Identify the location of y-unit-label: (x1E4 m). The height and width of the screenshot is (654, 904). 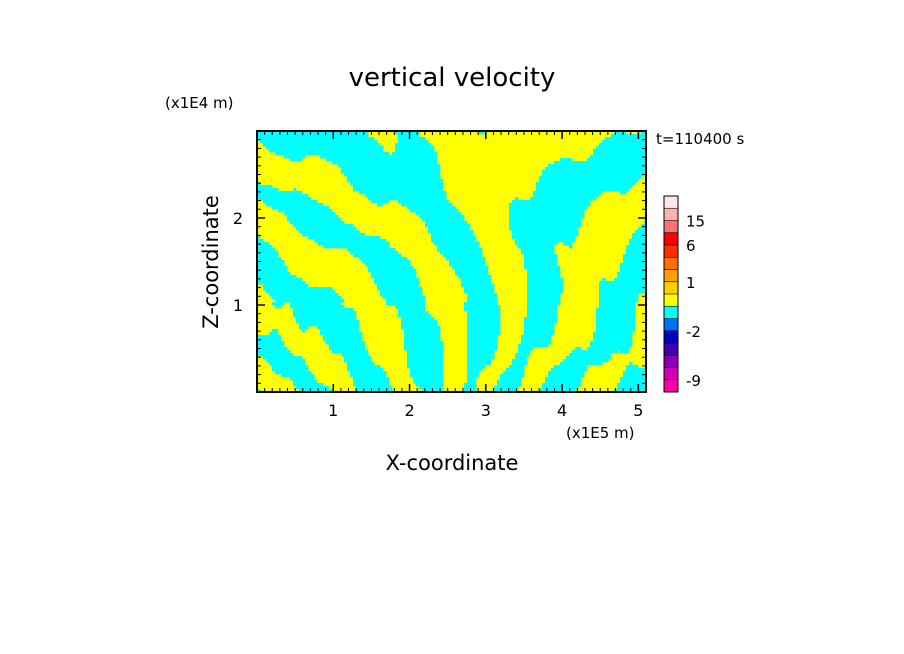
(199, 103).